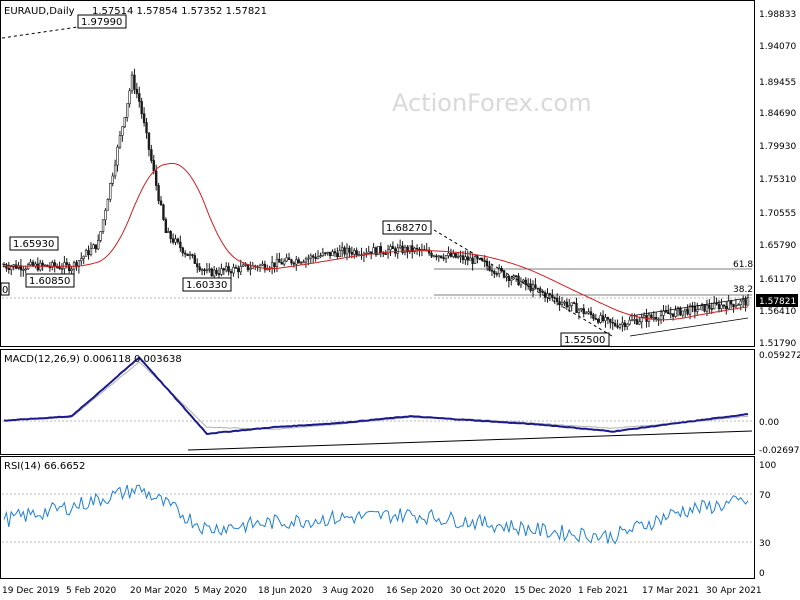 The image size is (800, 600). Describe the element at coordinates (777, 15) in the screenshot. I see `y-tick: 1.98833` at that location.